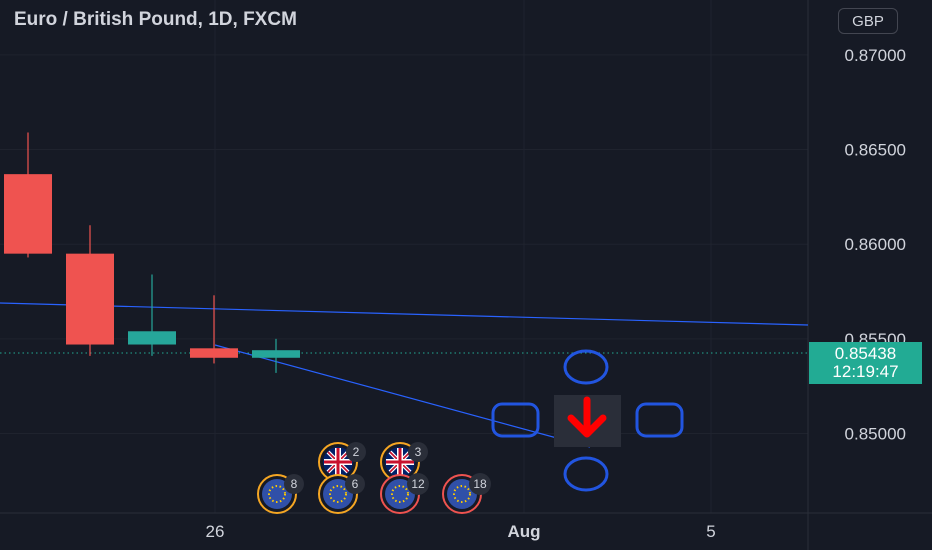 The height and width of the screenshot is (550, 932). What do you see at coordinates (480, 484) in the screenshot?
I see `event-count: 18` at bounding box center [480, 484].